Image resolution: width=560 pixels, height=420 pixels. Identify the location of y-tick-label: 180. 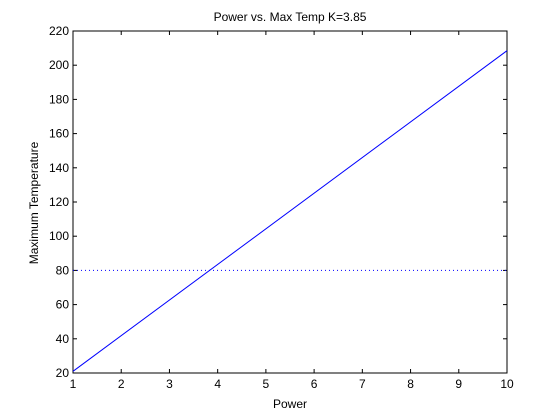
(59, 99).